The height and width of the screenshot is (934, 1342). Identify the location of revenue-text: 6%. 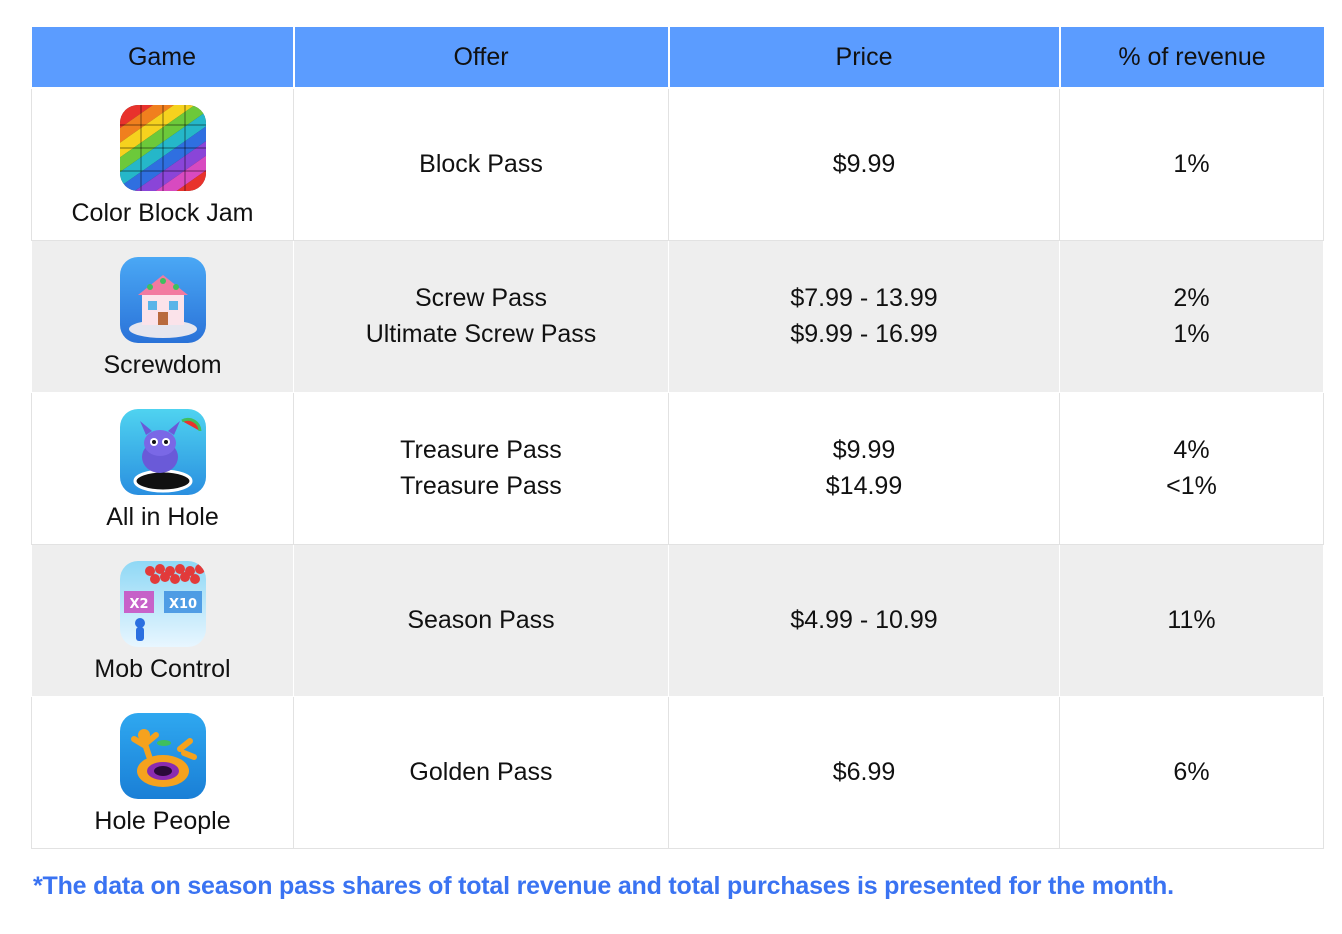
(1191, 772).